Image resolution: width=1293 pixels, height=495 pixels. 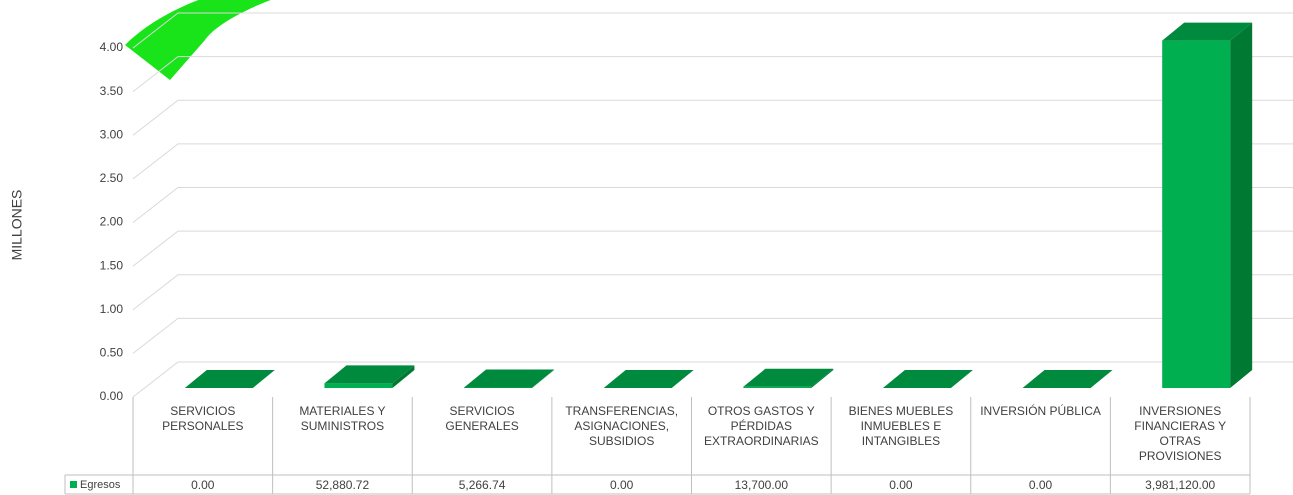 I want to click on y-tick-label: 1.50, so click(x=112, y=265).